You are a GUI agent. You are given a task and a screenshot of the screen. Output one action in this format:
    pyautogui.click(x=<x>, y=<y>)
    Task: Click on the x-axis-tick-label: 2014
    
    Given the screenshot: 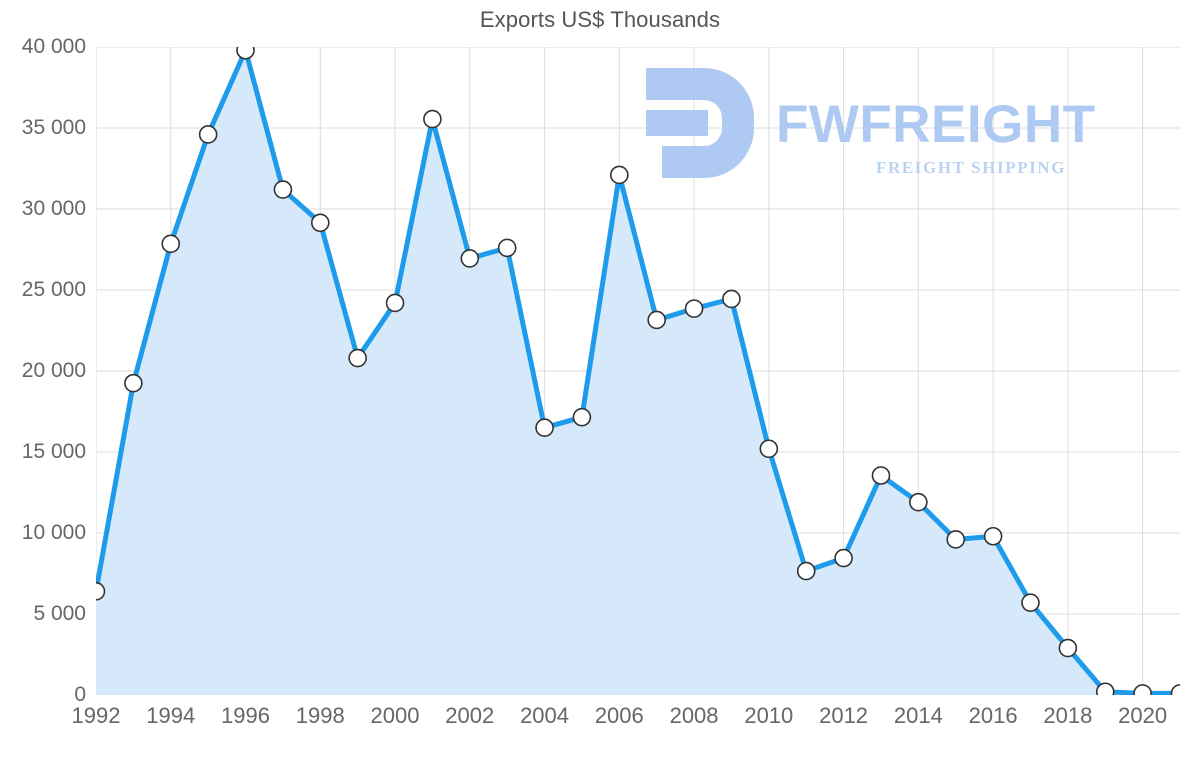 What is the action you would take?
    pyautogui.click(x=918, y=715)
    